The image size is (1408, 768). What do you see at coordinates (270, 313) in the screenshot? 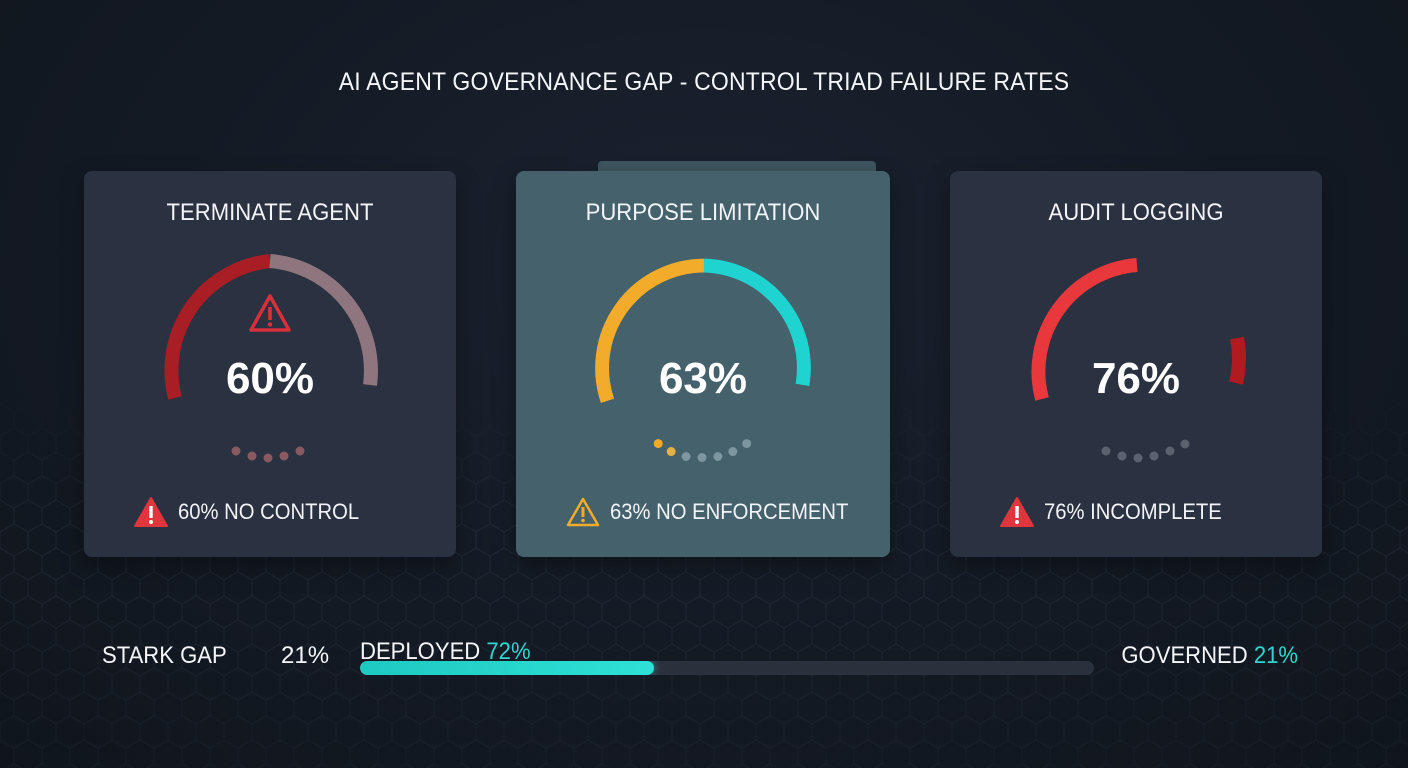
I see `alert-triangle-icon` at bounding box center [270, 313].